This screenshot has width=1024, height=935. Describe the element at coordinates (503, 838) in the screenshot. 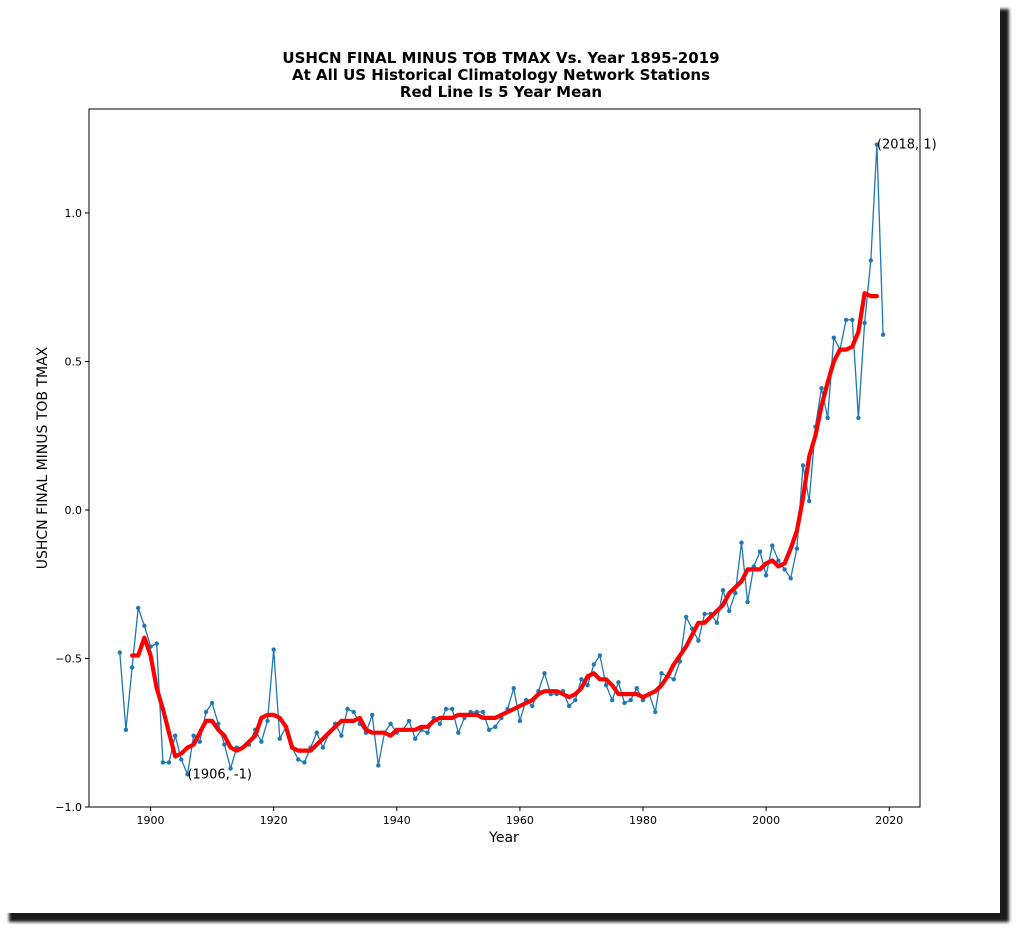

I see `x-axis-label: Year` at that location.